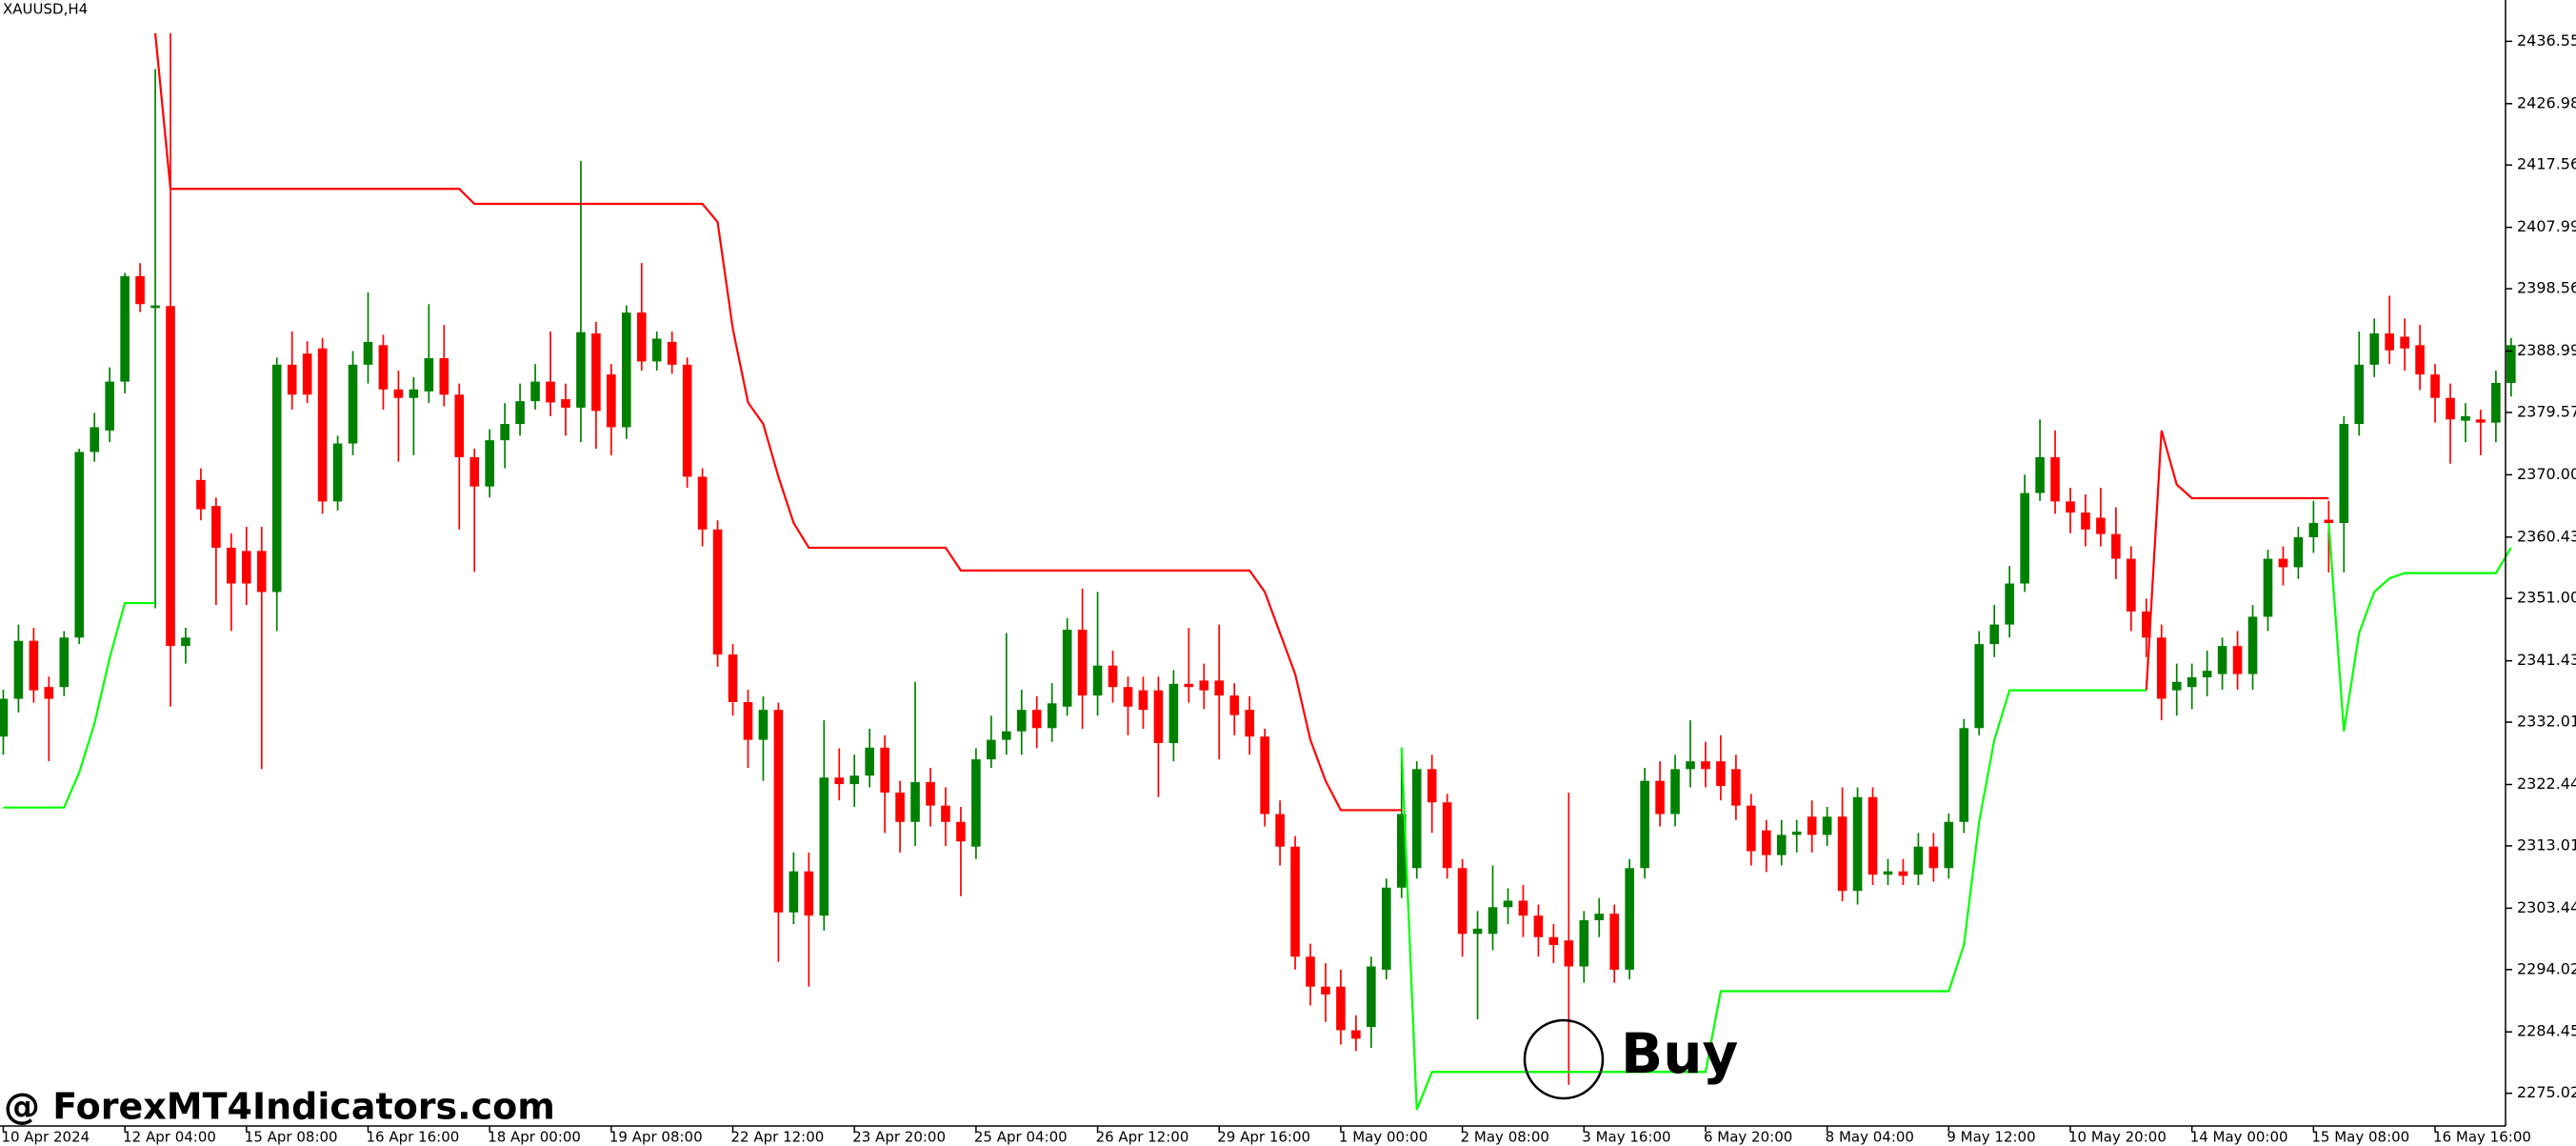 The height and width of the screenshot is (1146, 2576). Describe the element at coordinates (2546, 226) in the screenshot. I see `y-tick-label: 2407.990` at that location.